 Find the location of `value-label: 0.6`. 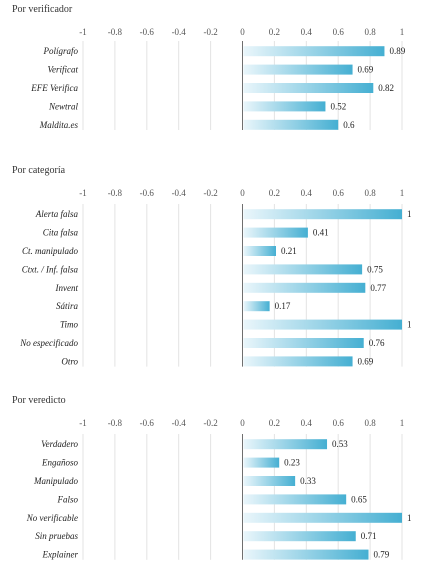

value-label: 0.6 is located at coordinates (349, 125).